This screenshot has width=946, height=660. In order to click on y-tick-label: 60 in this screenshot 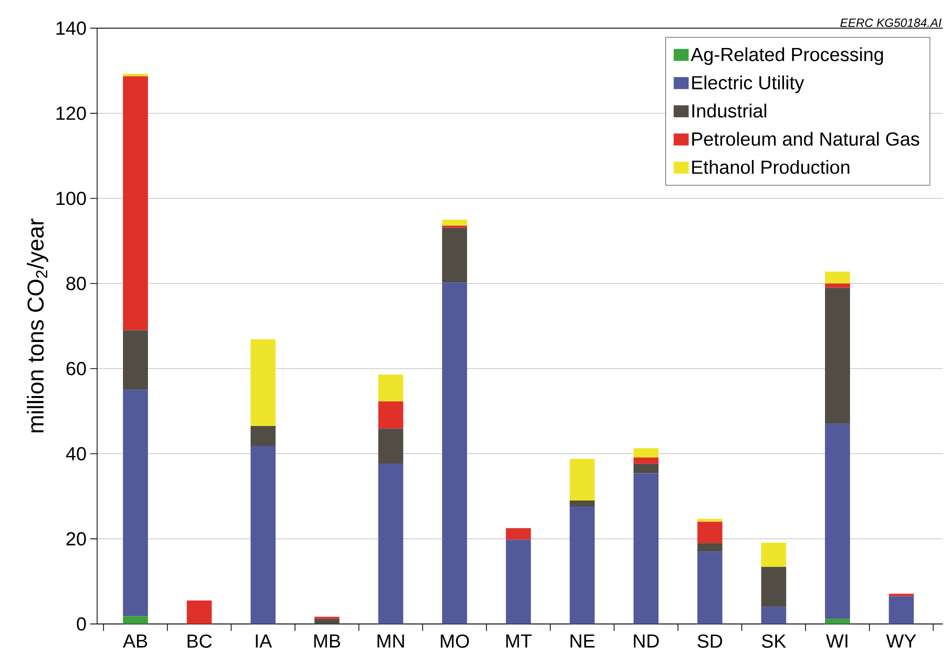, I will do `click(76, 369)`.